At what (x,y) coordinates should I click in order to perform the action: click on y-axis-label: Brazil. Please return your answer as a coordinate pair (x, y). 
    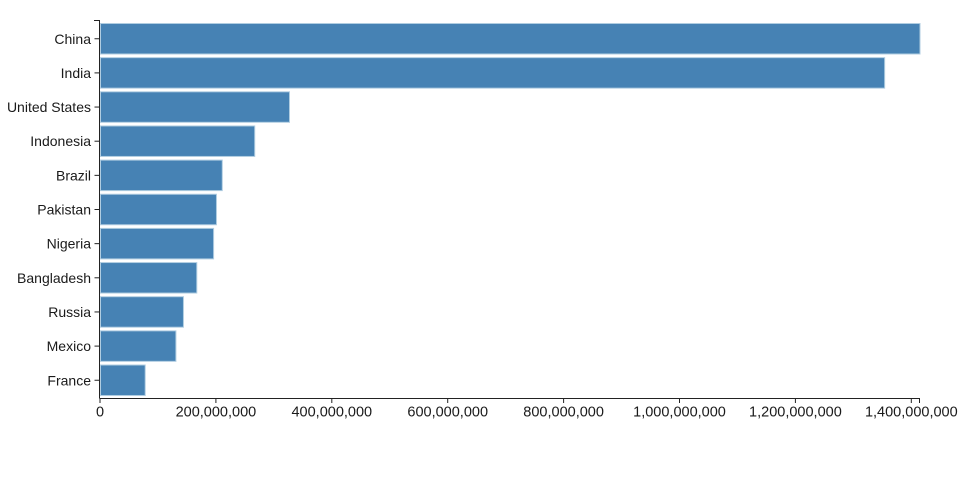
    Looking at the image, I should click on (73, 175).